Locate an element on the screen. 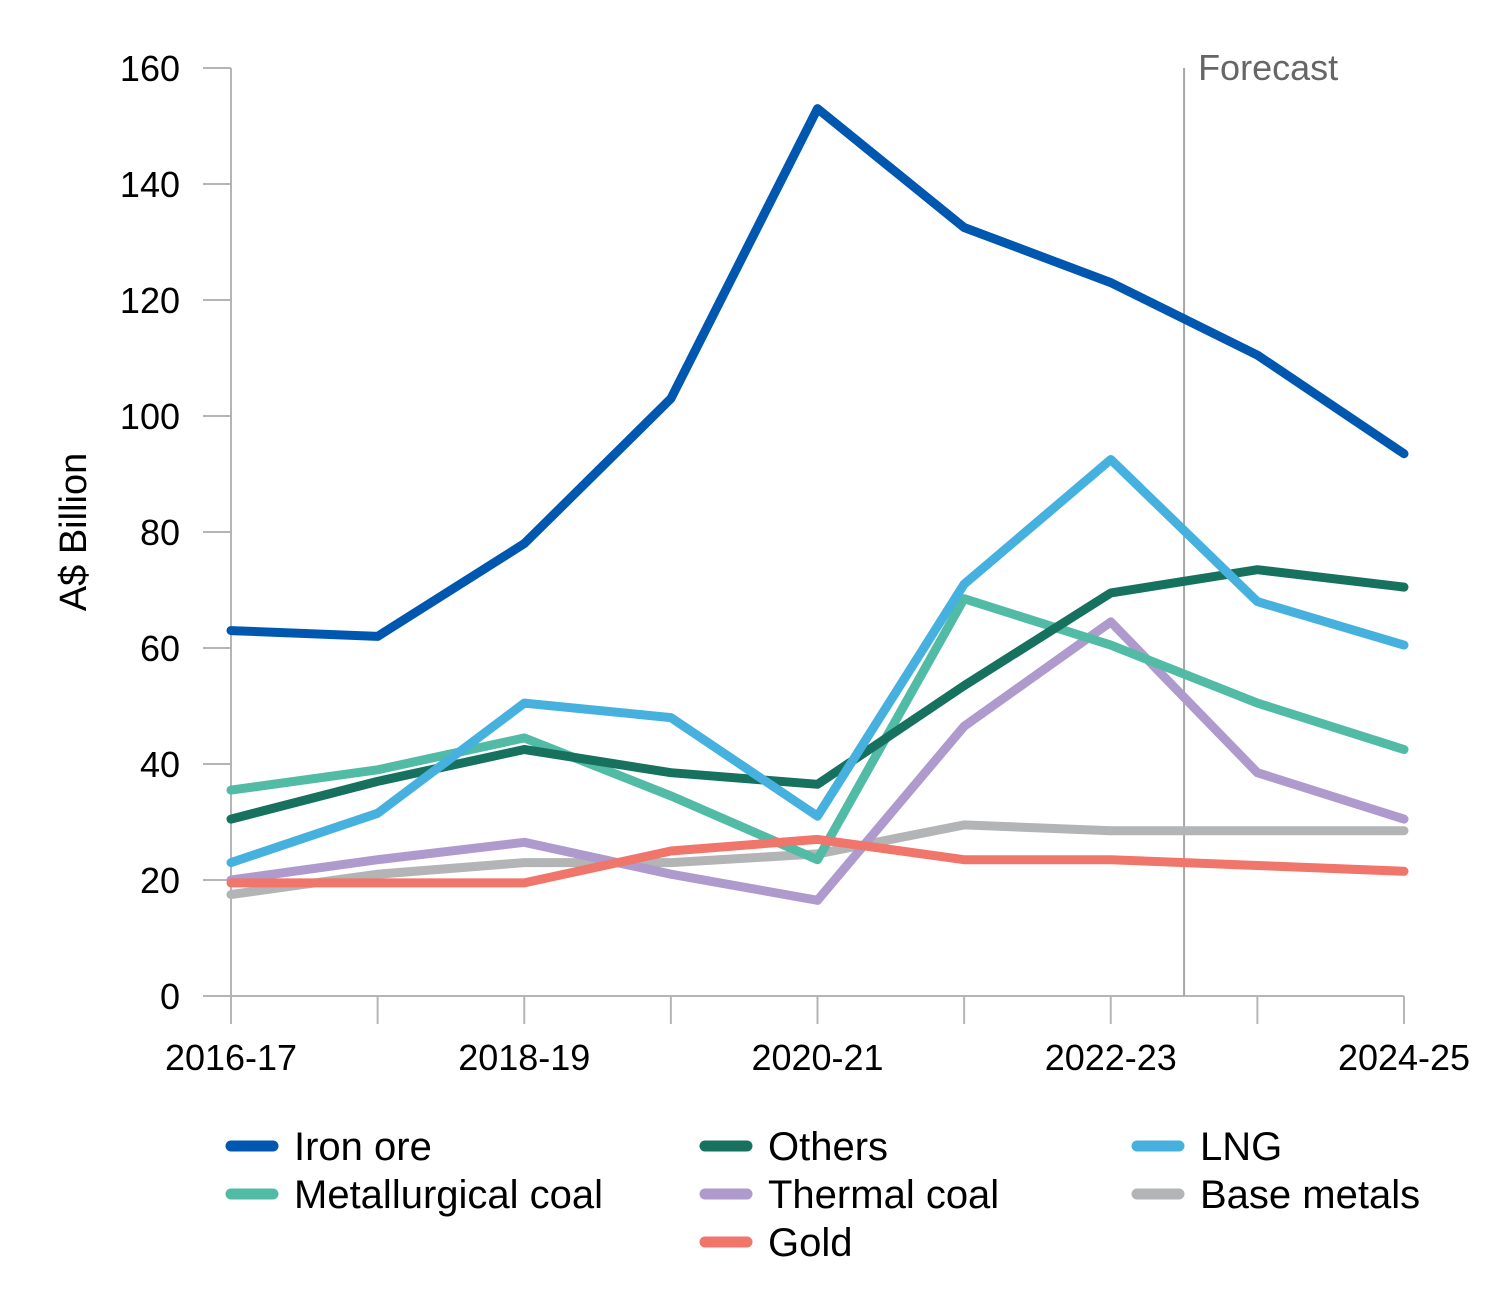  y-tick-label: 100 is located at coordinates (150, 416).